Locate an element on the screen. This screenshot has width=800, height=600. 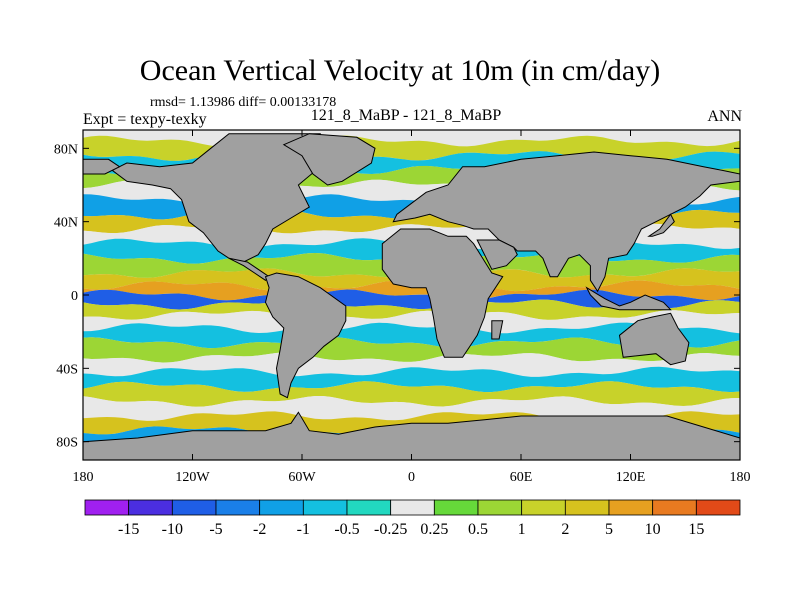
stats-text: rmsd= 1.13986 diff= 0.00133178 is located at coordinates (243, 102).